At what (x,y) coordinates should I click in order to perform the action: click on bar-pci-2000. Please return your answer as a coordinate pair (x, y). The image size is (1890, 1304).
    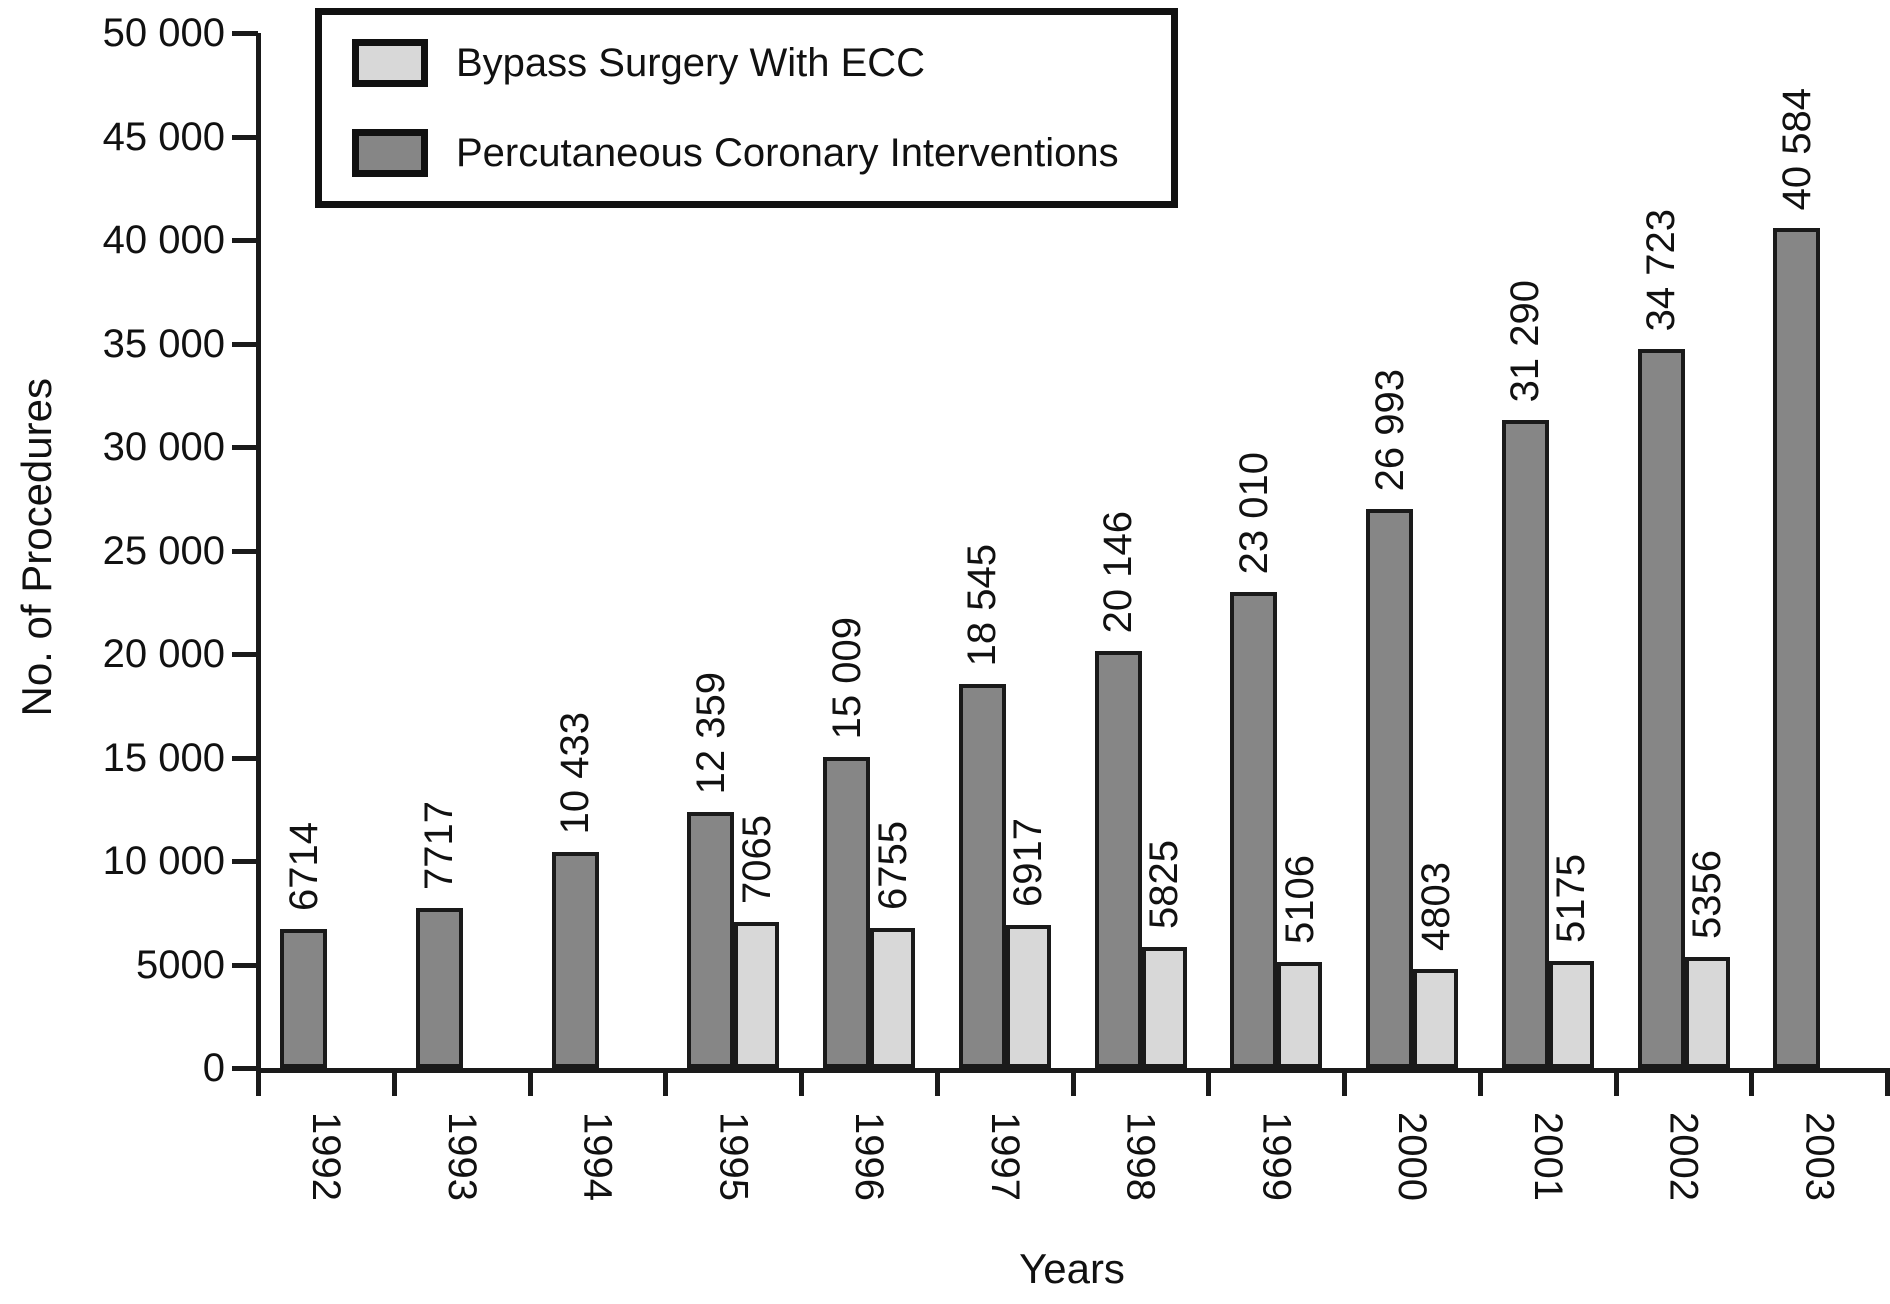
    Looking at the image, I should click on (1389, 788).